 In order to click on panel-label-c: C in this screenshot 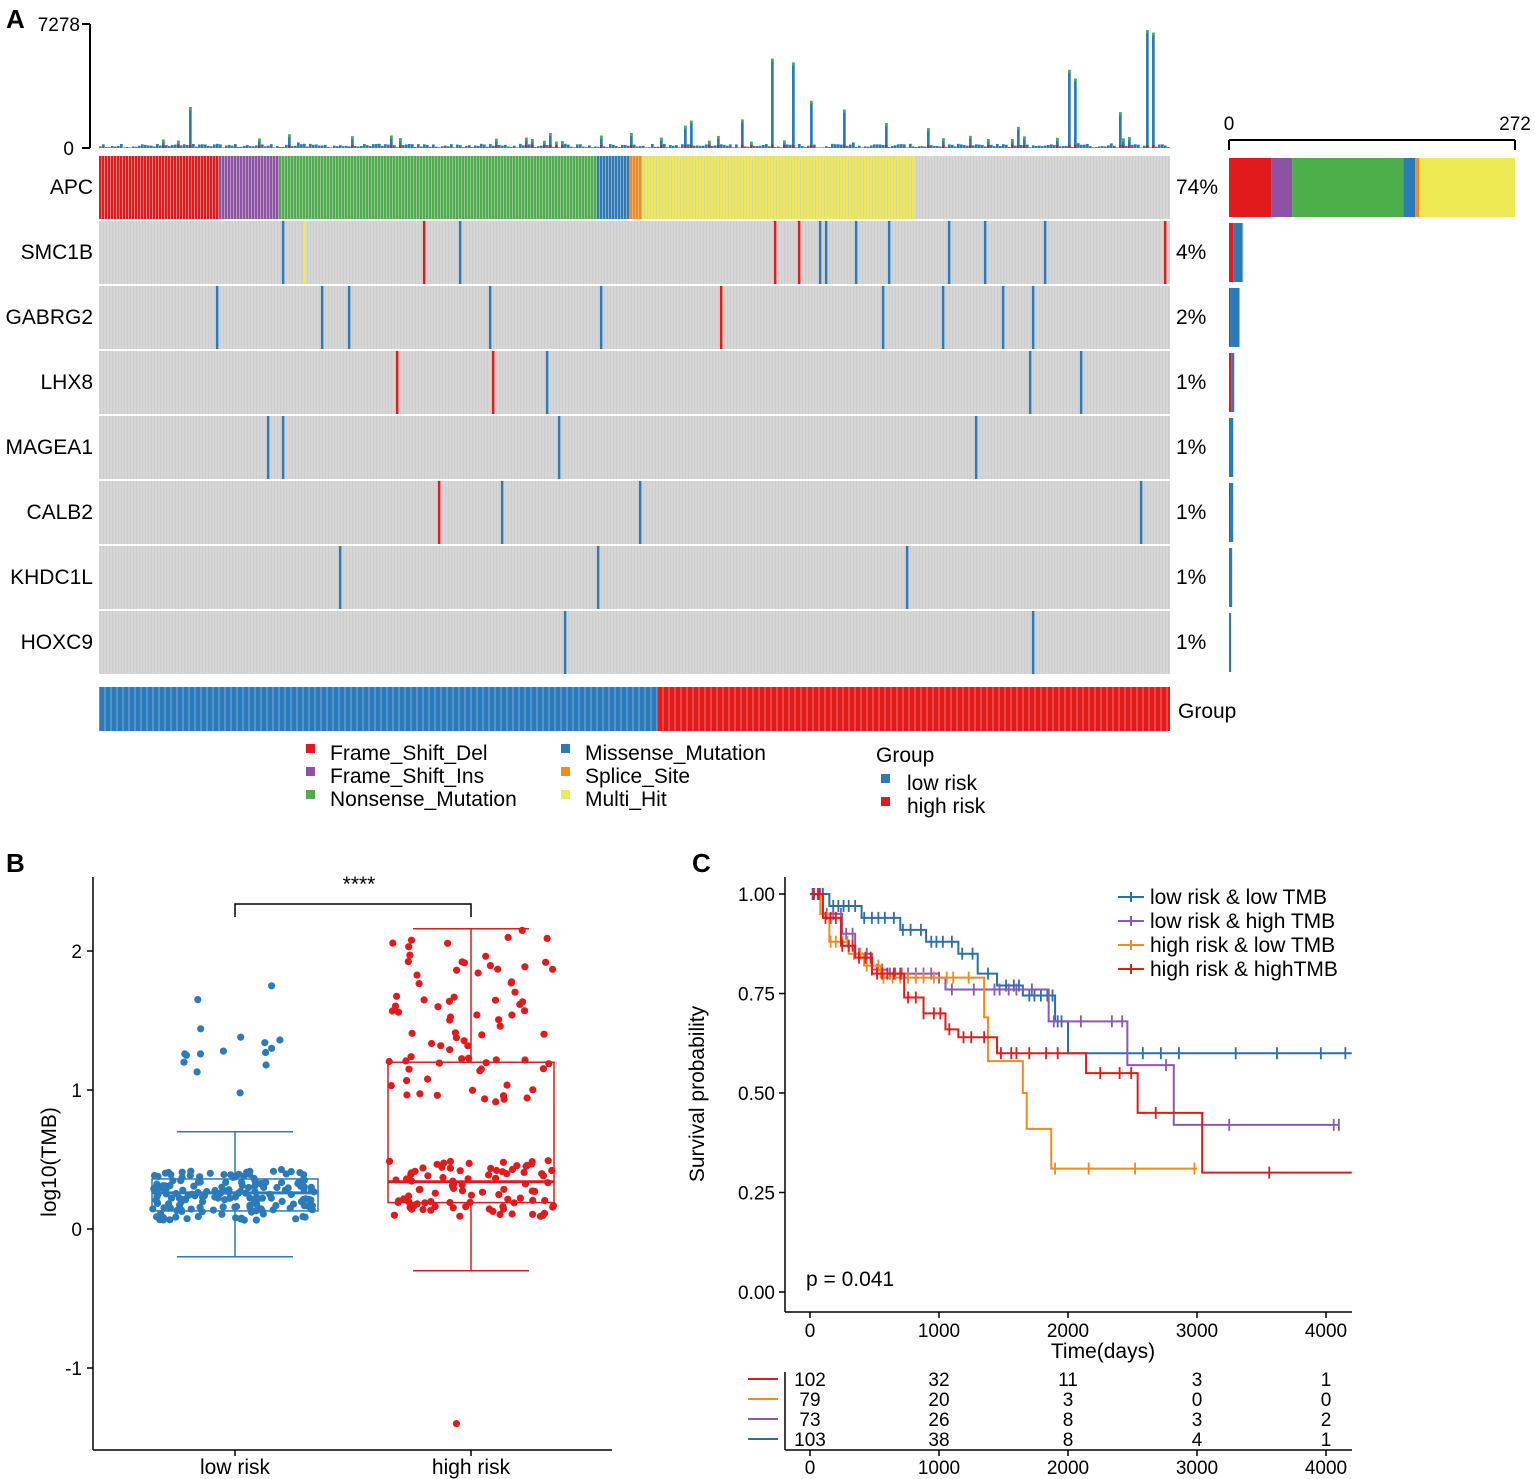, I will do `click(701, 863)`.